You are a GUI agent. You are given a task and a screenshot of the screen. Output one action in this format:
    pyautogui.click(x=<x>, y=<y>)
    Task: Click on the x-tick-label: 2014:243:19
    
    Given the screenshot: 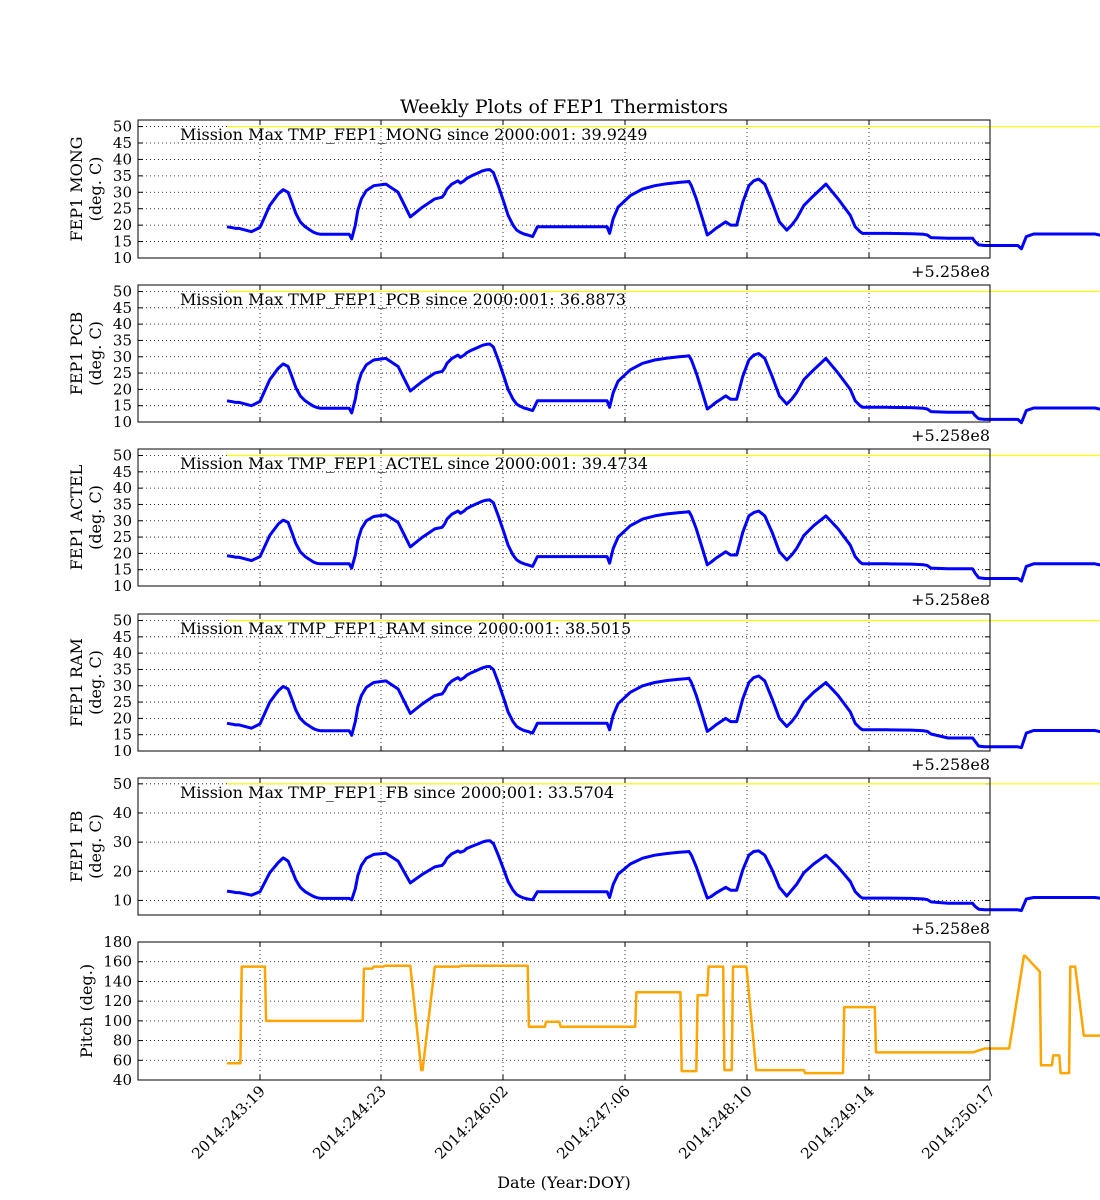 What is the action you would take?
    pyautogui.click(x=228, y=1122)
    